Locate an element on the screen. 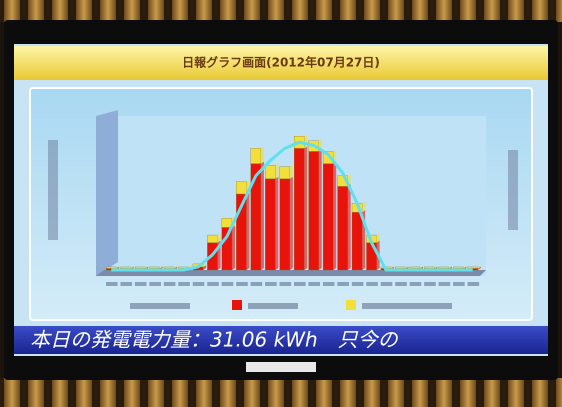  plot-side-wall is located at coordinates (107, 193).